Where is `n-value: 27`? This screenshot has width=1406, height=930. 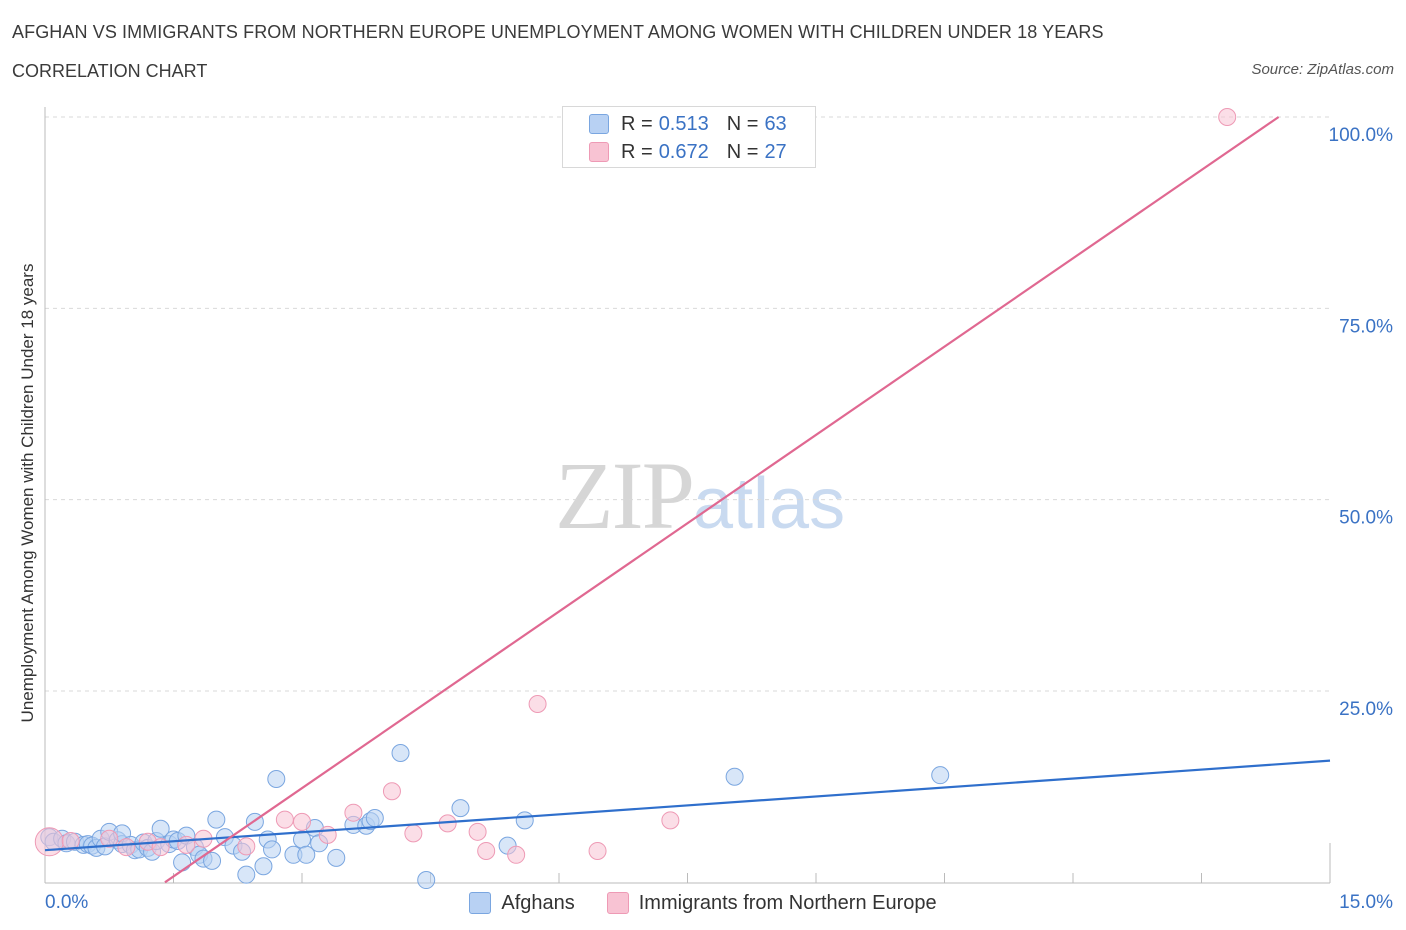 n-value: 27 is located at coordinates (775, 151).